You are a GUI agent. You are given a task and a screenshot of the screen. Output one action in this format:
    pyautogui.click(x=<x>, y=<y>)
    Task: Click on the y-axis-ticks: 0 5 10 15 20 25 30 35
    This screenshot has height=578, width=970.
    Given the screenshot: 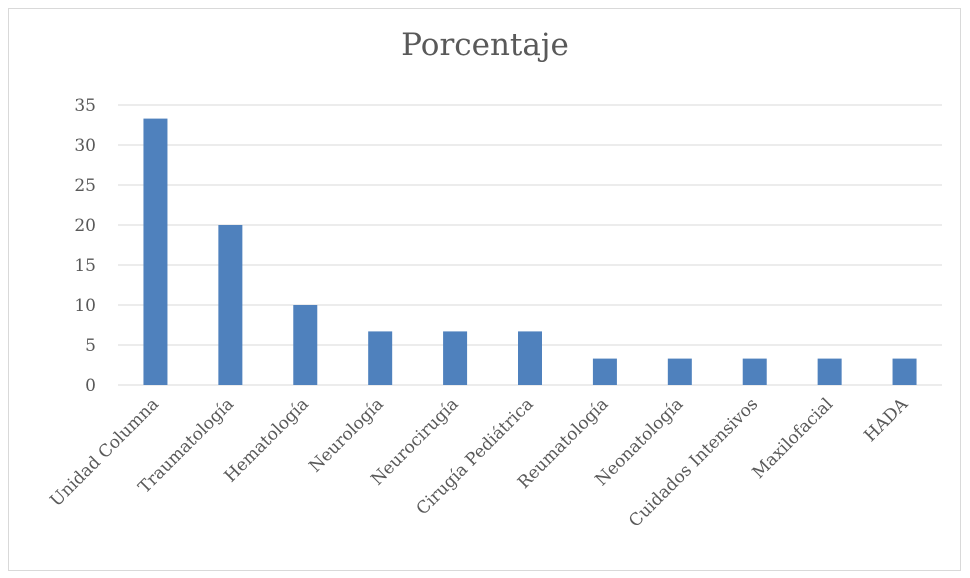 What is the action you would take?
    pyautogui.click(x=85, y=246)
    